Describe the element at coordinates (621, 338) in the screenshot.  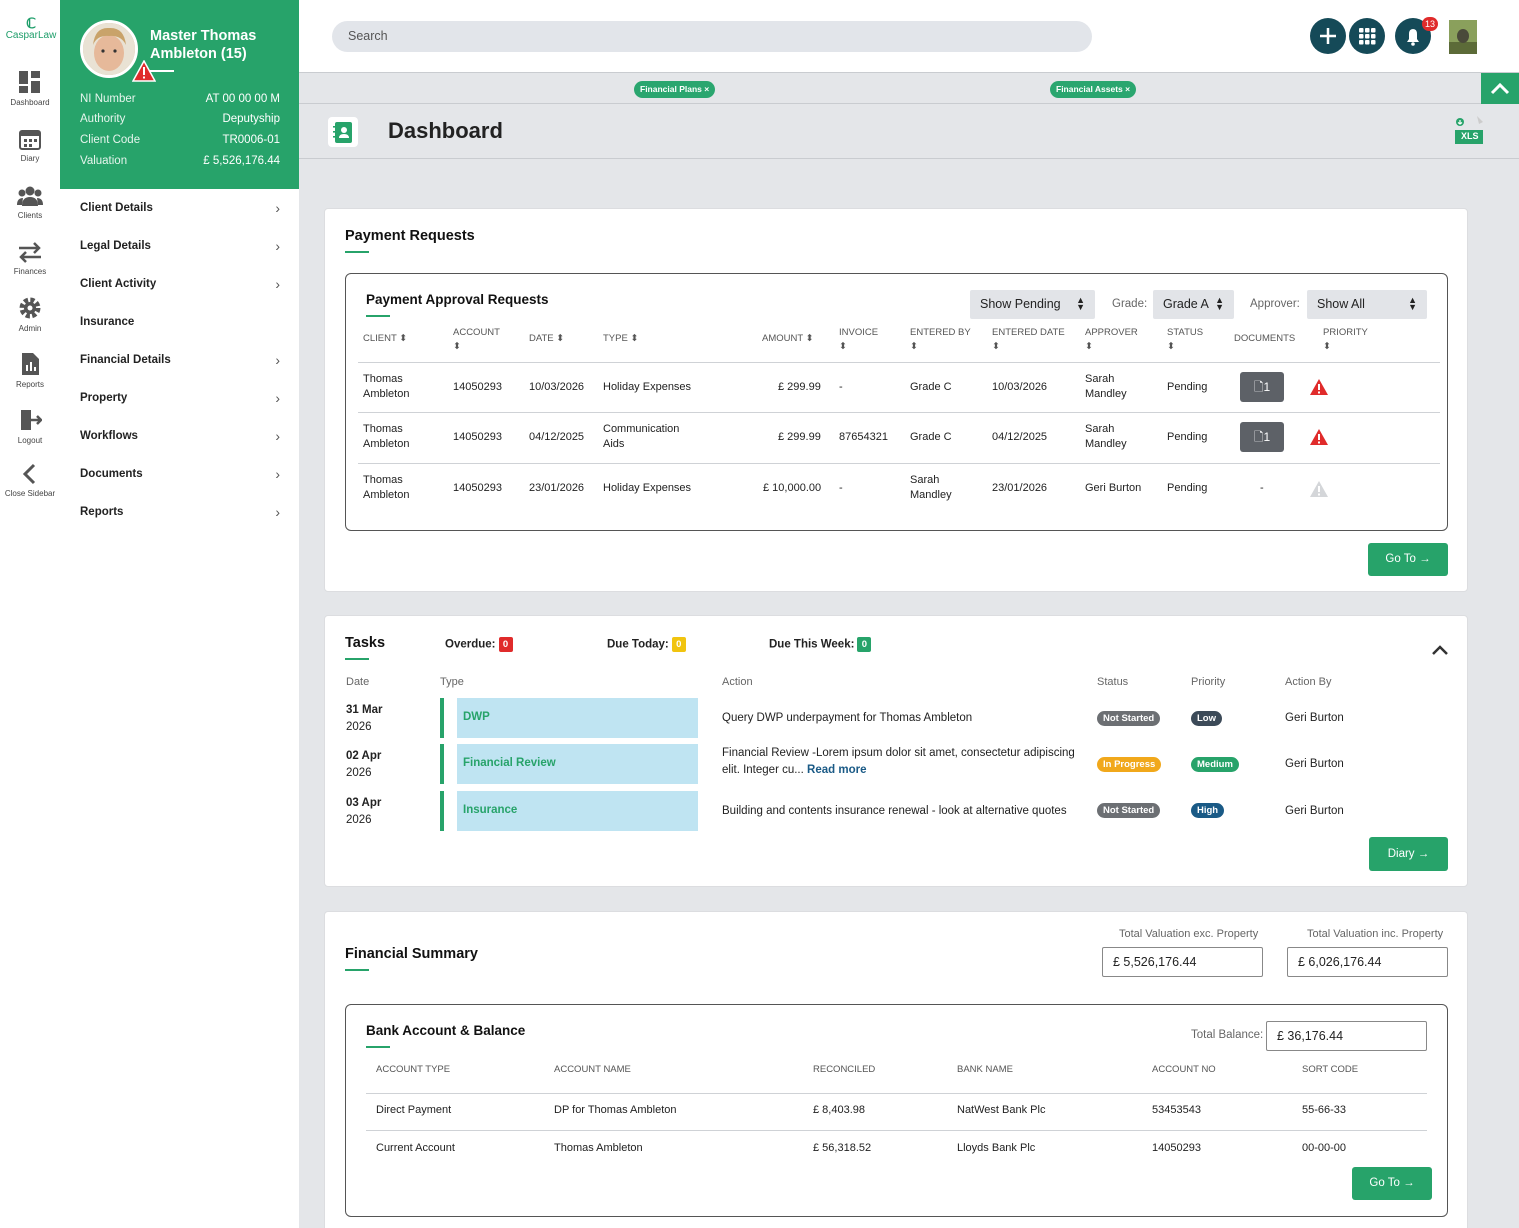
I see `column-header-type: TYPE ⬍` at that location.